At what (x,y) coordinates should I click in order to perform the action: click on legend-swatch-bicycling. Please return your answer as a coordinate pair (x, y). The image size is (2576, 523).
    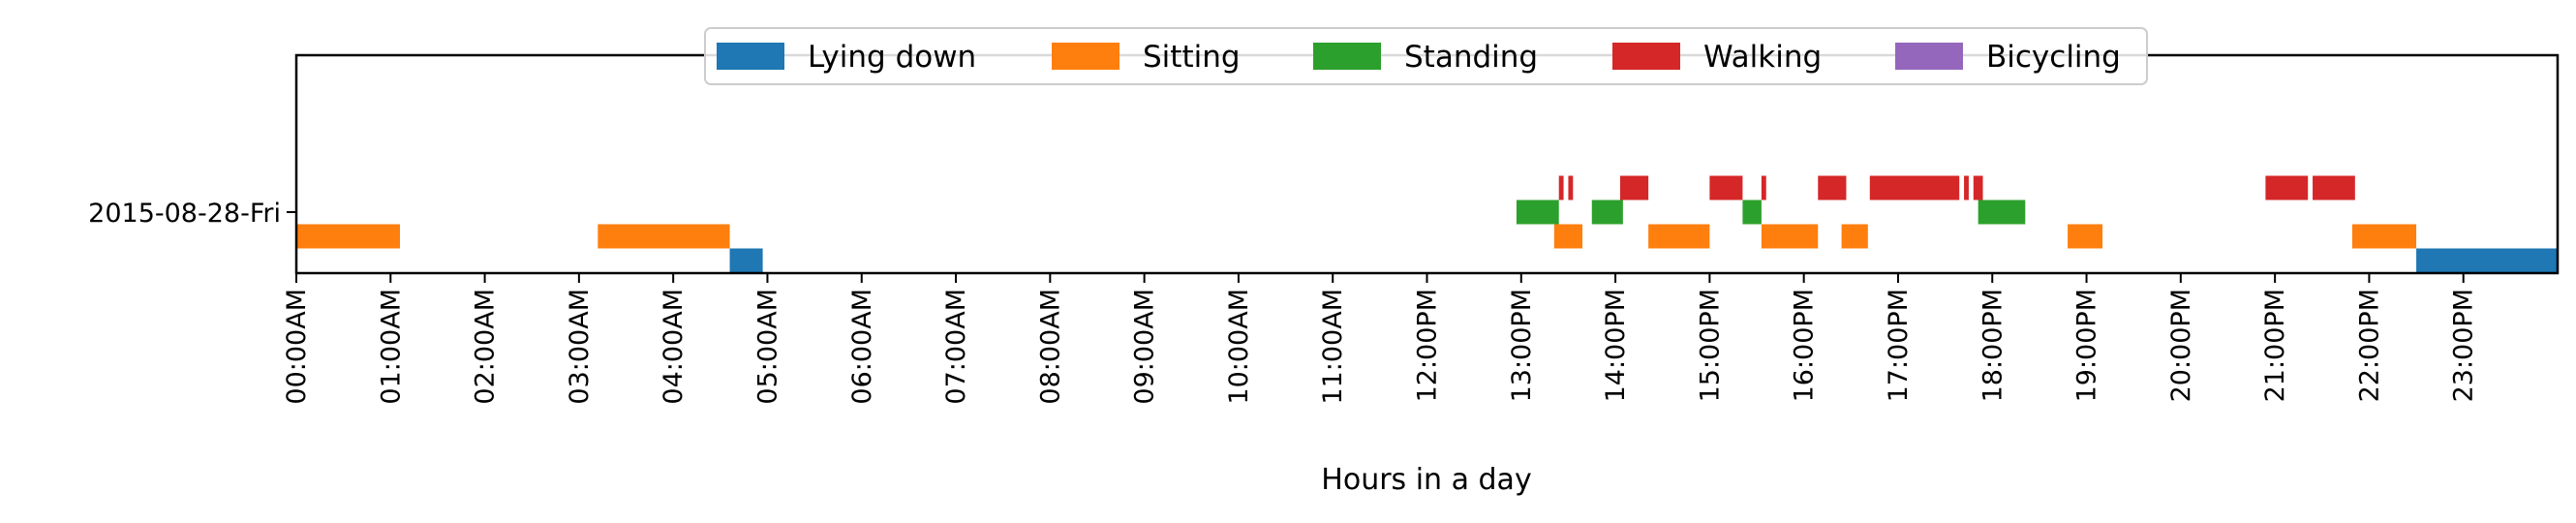
    Looking at the image, I should click on (1929, 56).